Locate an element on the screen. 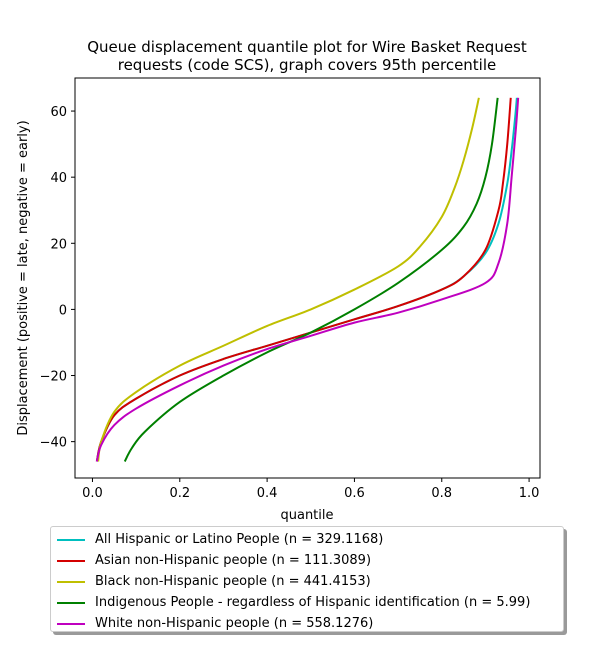 This screenshot has height=650, width=600. legend-label: Black non-Hispanic people (n = 441.4153) is located at coordinates (233, 581).